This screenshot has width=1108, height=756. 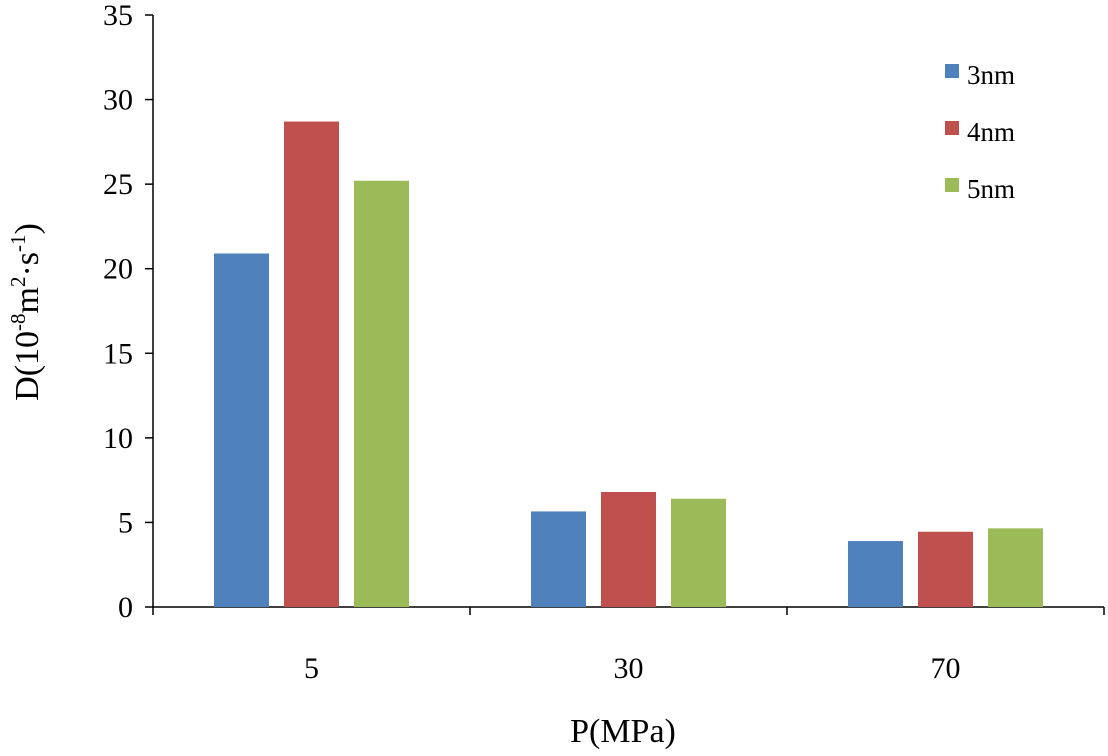 What do you see at coordinates (18, 322) in the screenshot?
I see `y-axis-title-exp1: -8` at bounding box center [18, 322].